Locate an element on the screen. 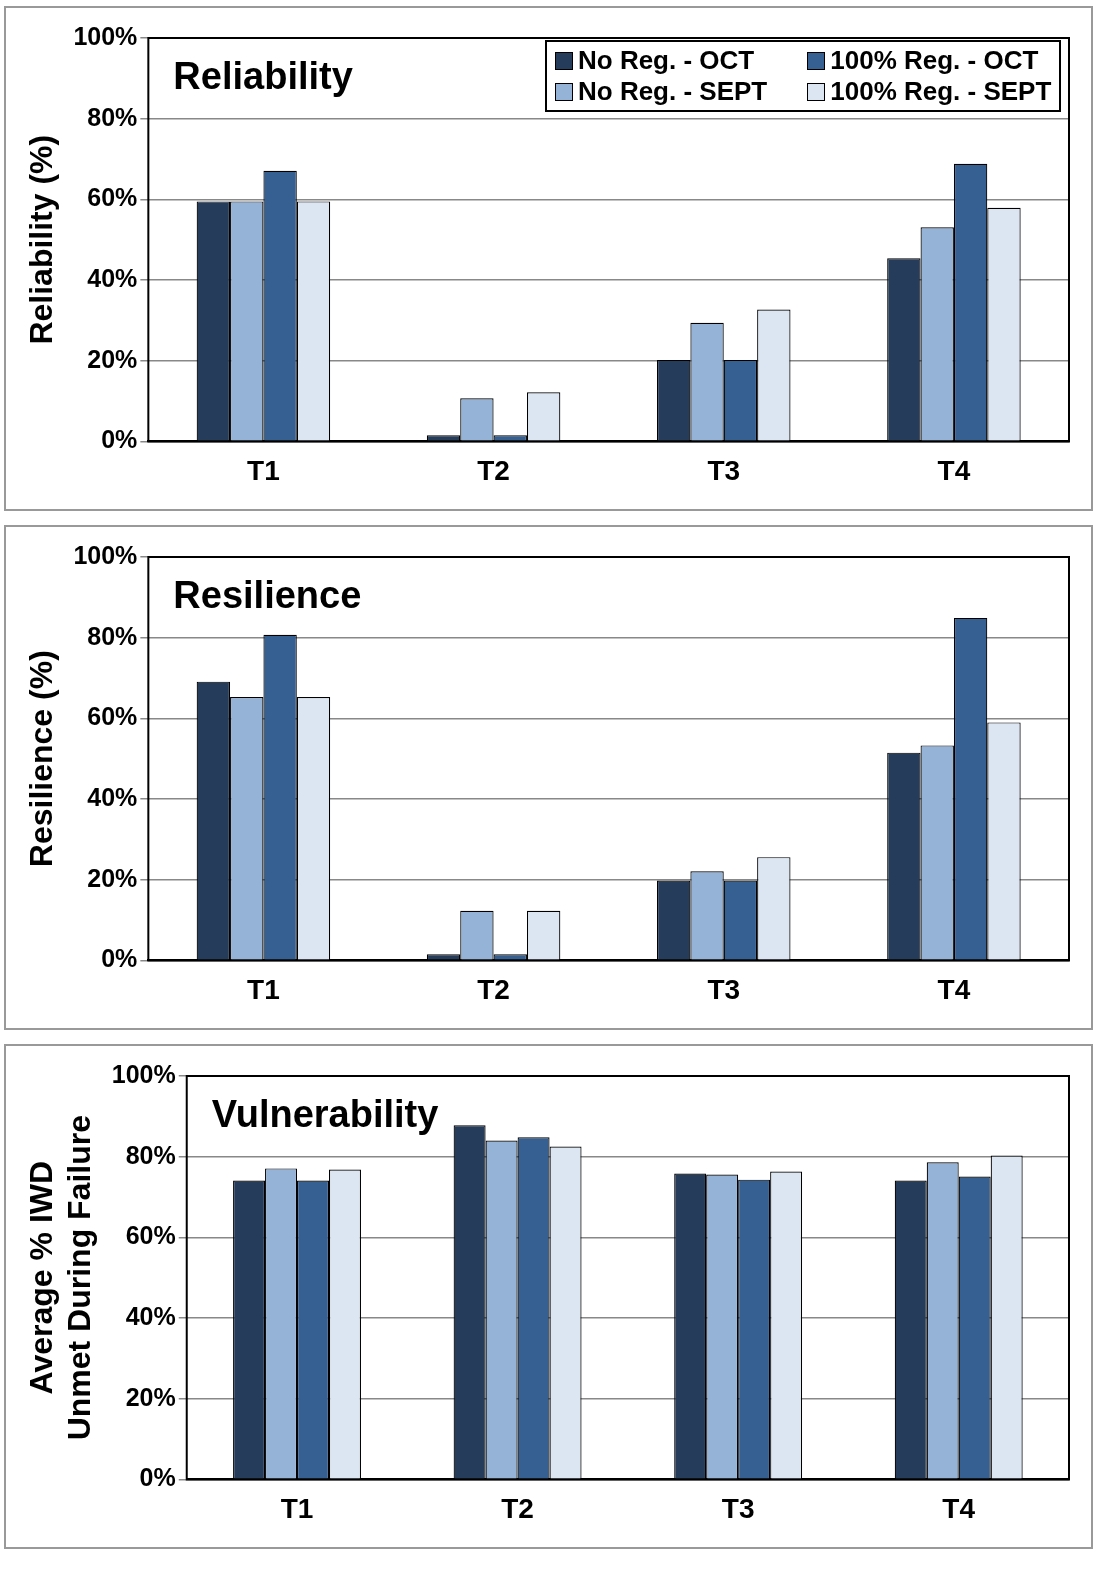  y-axis-title: Average % IWD Unmet During Failure is located at coordinates (60, 1278).